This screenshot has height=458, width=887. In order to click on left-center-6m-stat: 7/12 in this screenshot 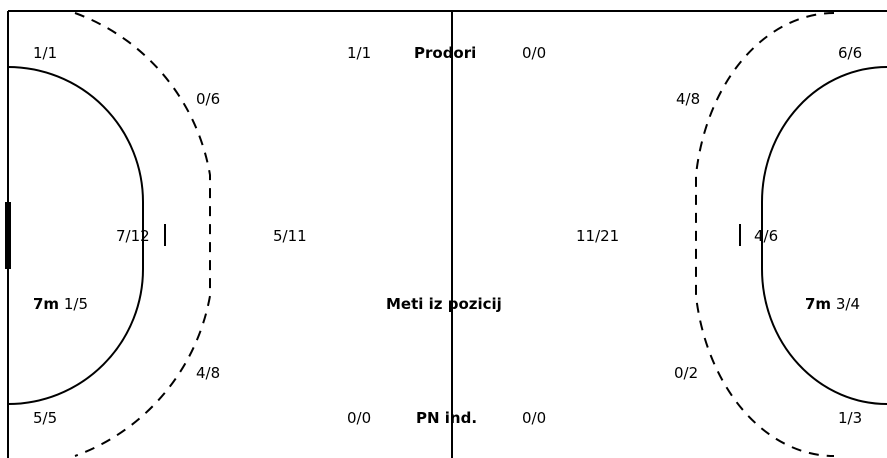, I will do `click(133, 236)`.